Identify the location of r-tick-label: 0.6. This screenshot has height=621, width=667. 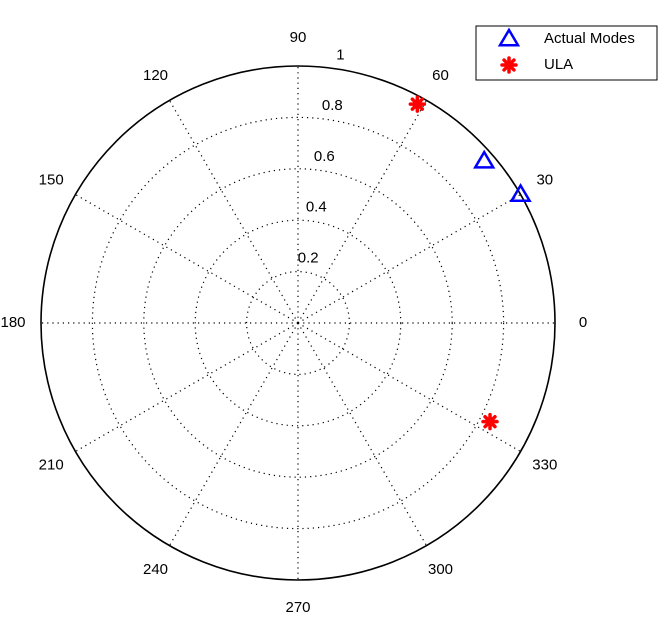
(324, 156).